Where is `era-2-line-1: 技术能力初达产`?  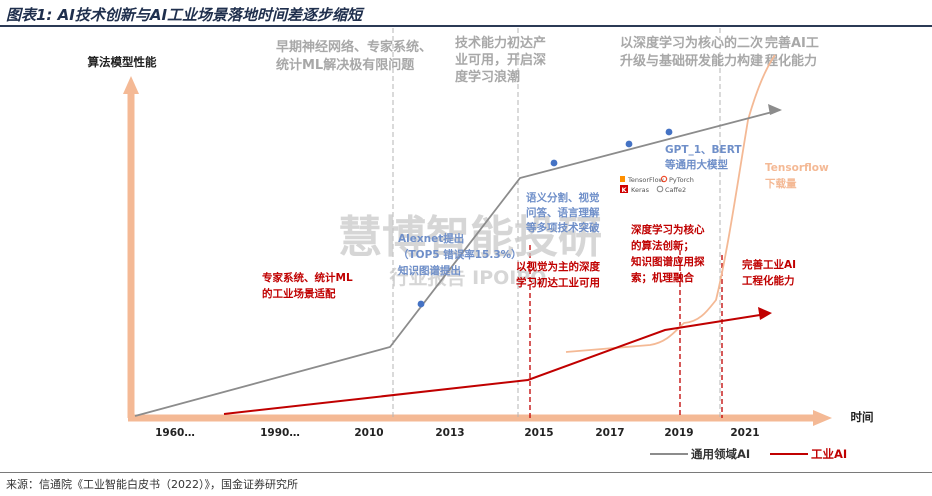
era-2-line-1: 技术能力初达产 is located at coordinates (500, 43).